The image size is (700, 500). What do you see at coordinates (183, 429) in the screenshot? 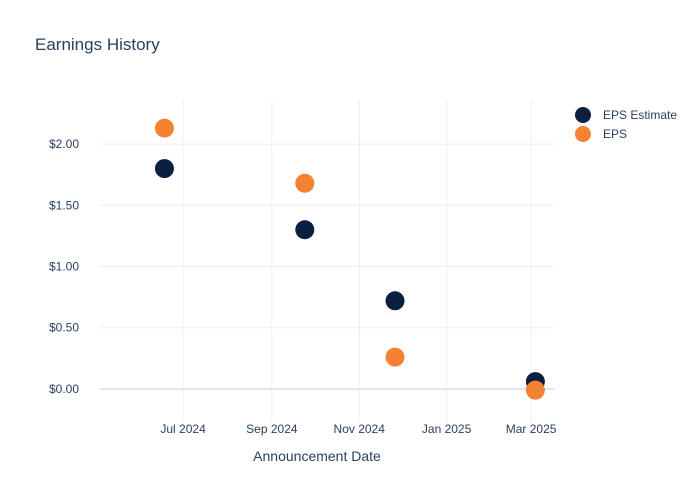
I see `x-tick-label: Jul 2024` at bounding box center [183, 429].